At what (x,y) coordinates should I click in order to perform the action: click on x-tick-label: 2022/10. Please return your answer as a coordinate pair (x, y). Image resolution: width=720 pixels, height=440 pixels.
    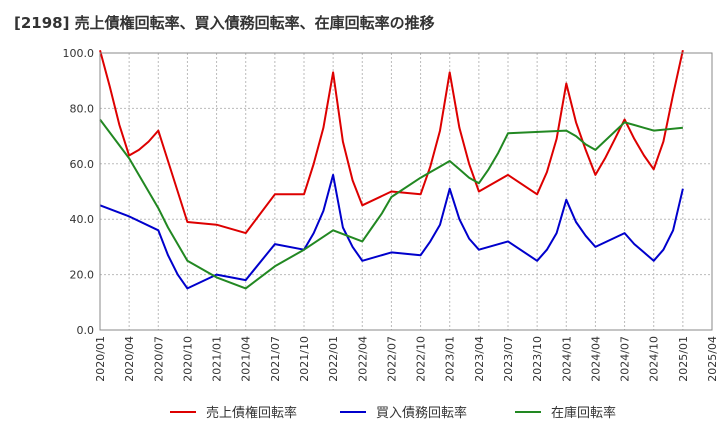
    Looking at the image, I should click on (421, 359).